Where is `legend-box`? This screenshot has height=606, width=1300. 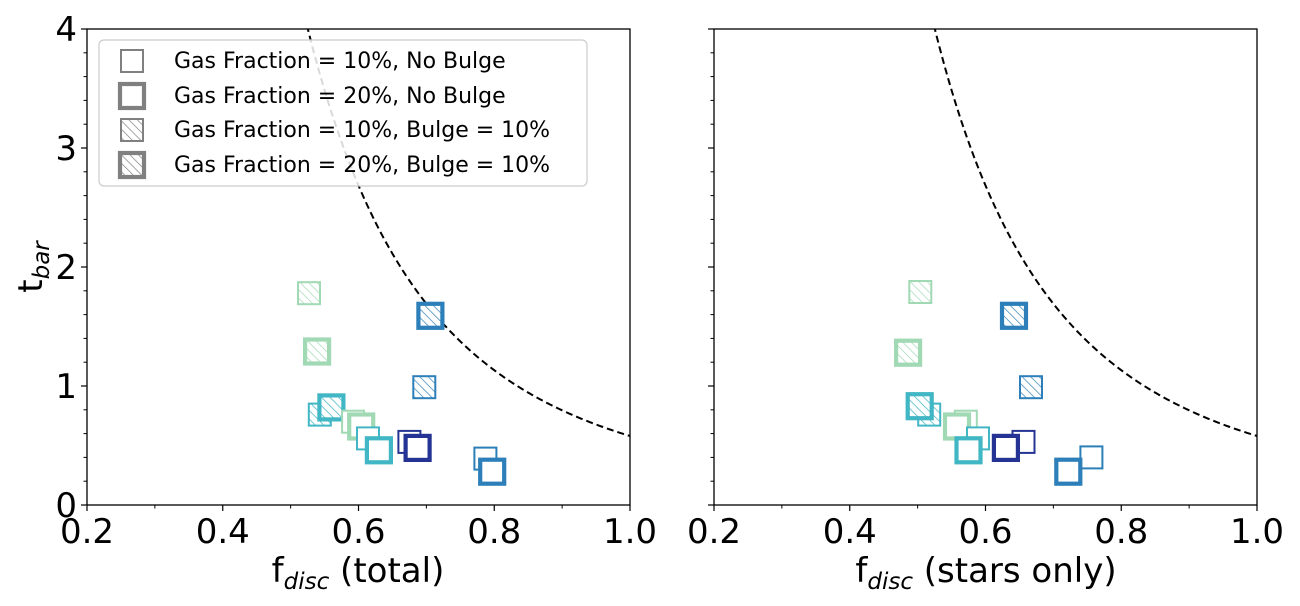
legend-box is located at coordinates (343, 113).